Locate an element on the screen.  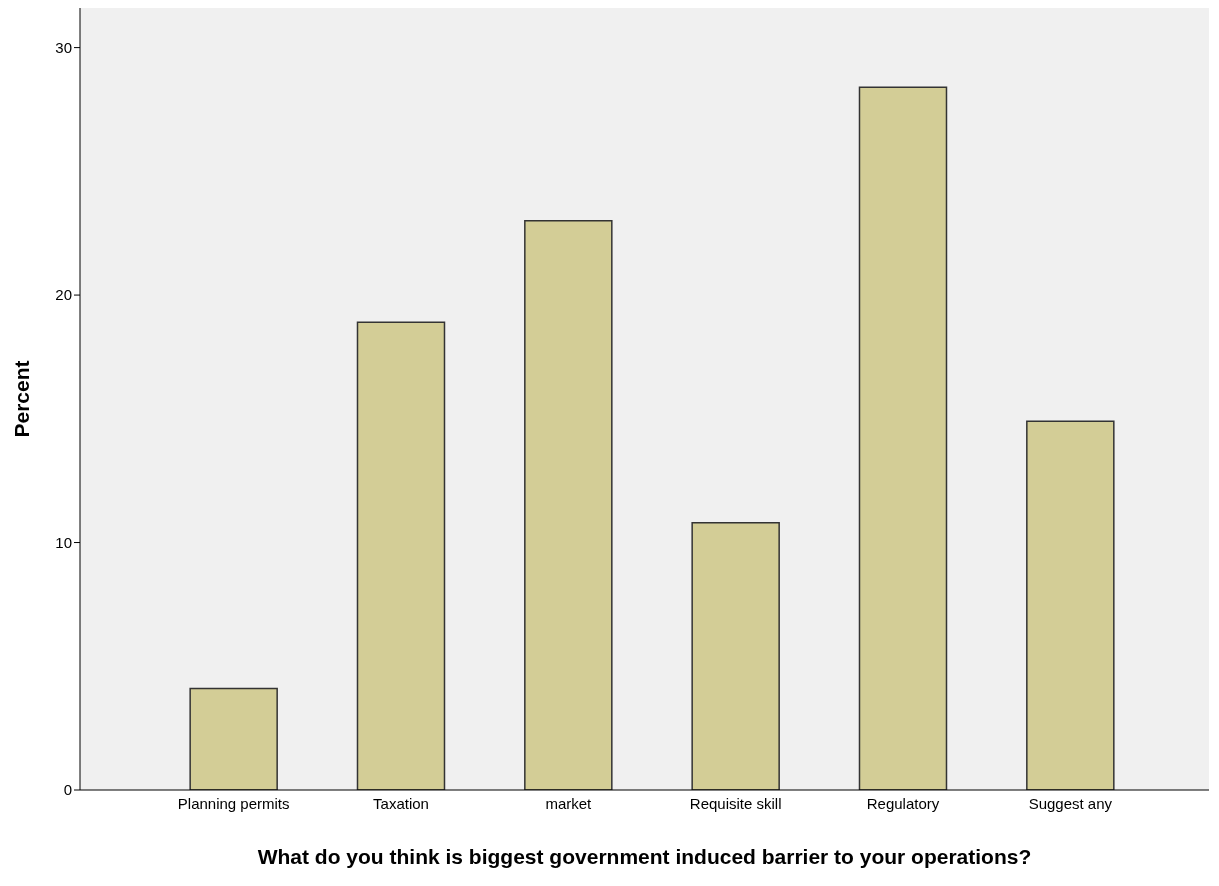
y-tick-label: 20 is located at coordinates (63, 295).